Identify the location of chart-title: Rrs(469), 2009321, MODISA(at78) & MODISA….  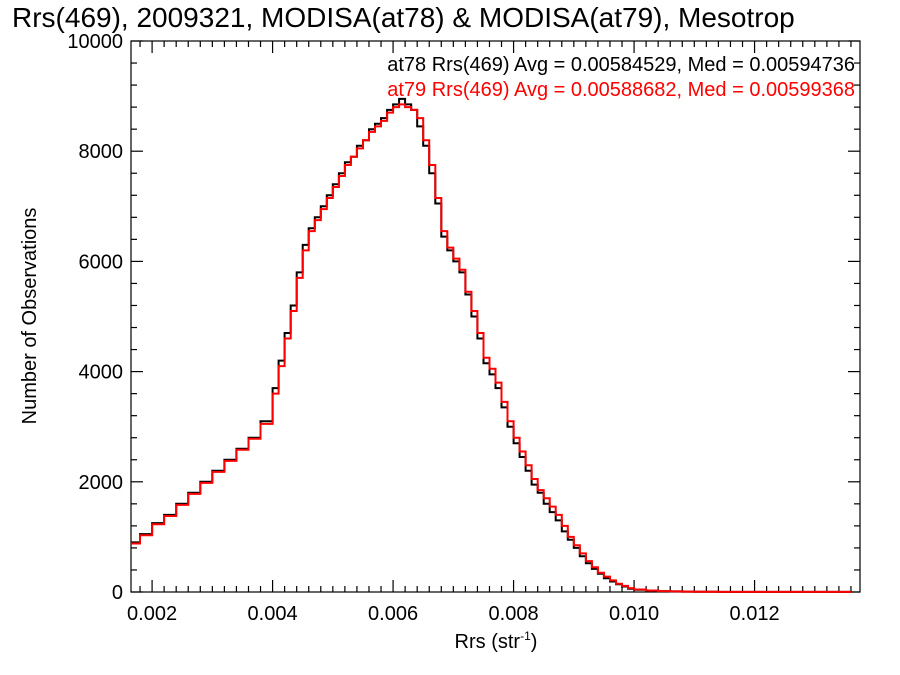
(403, 17).